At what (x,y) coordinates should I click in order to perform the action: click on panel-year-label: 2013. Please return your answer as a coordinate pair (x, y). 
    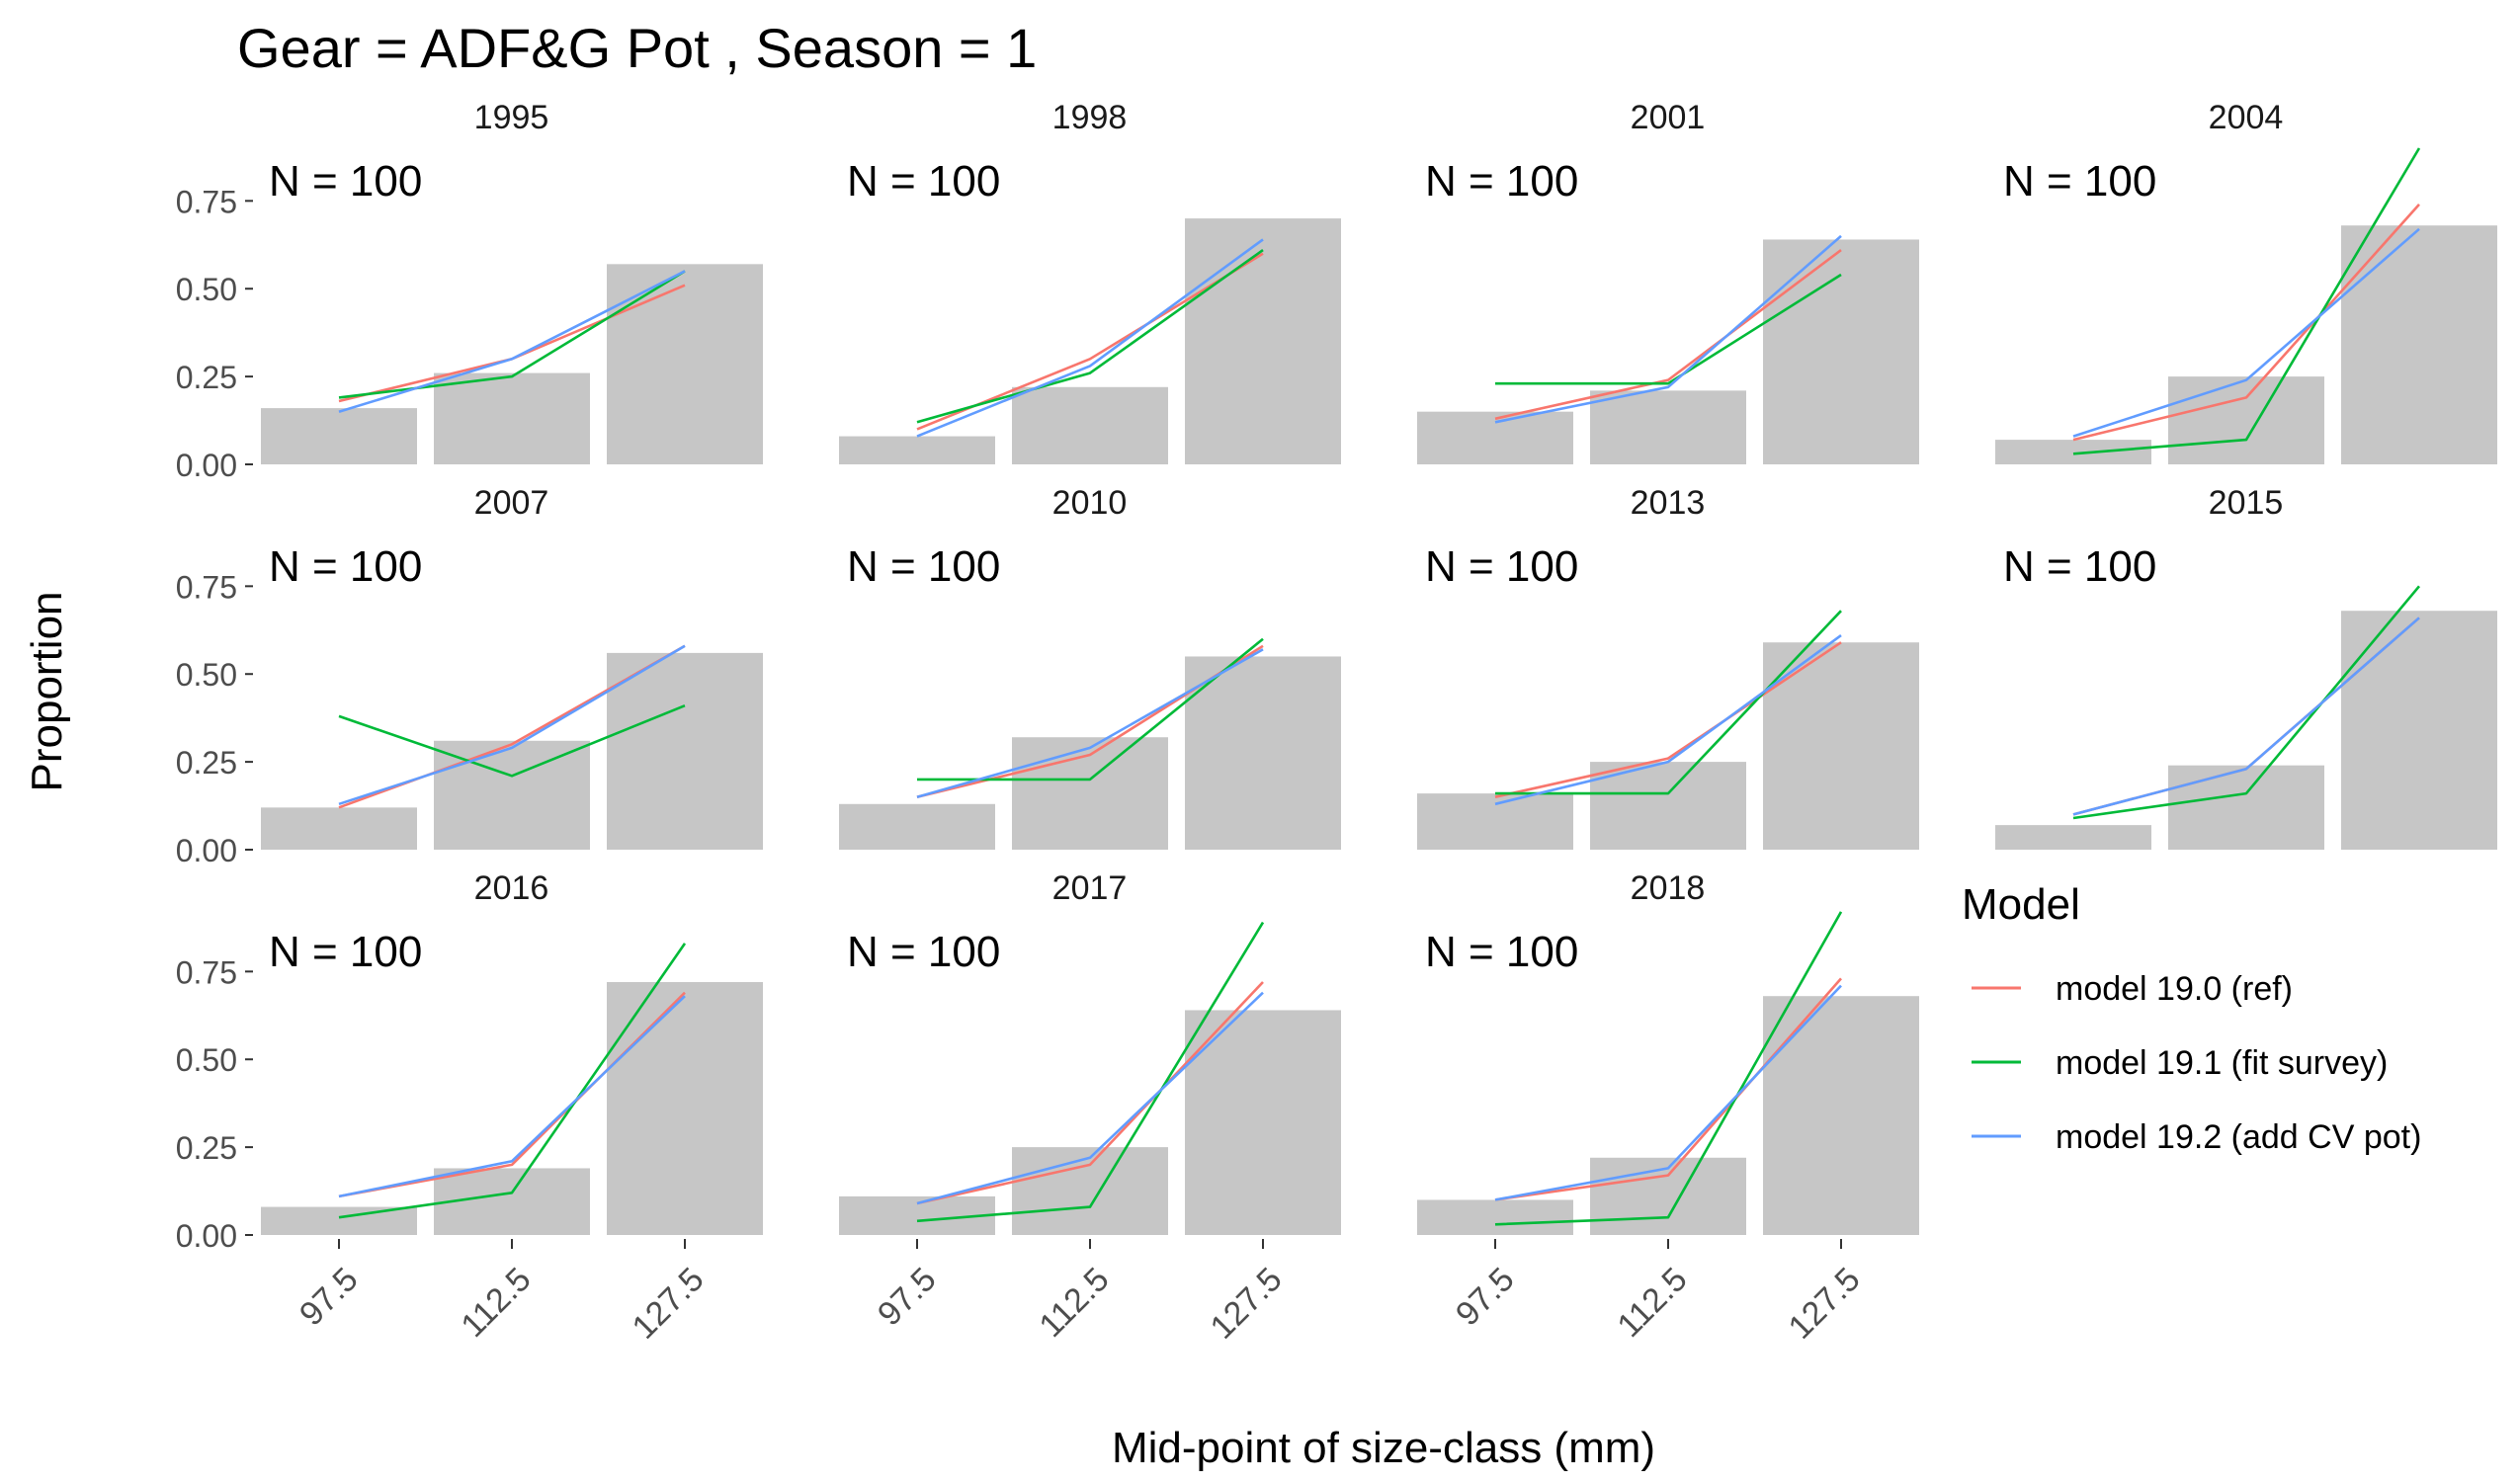
    Looking at the image, I should click on (1668, 503).